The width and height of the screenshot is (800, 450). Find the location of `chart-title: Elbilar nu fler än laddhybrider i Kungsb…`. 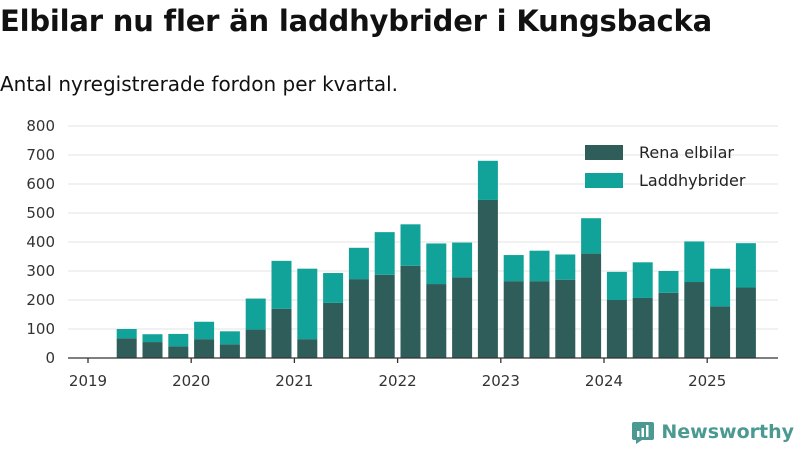

chart-title: Elbilar nu fler än laddhybrider i Kungsb… is located at coordinates (356, 21).